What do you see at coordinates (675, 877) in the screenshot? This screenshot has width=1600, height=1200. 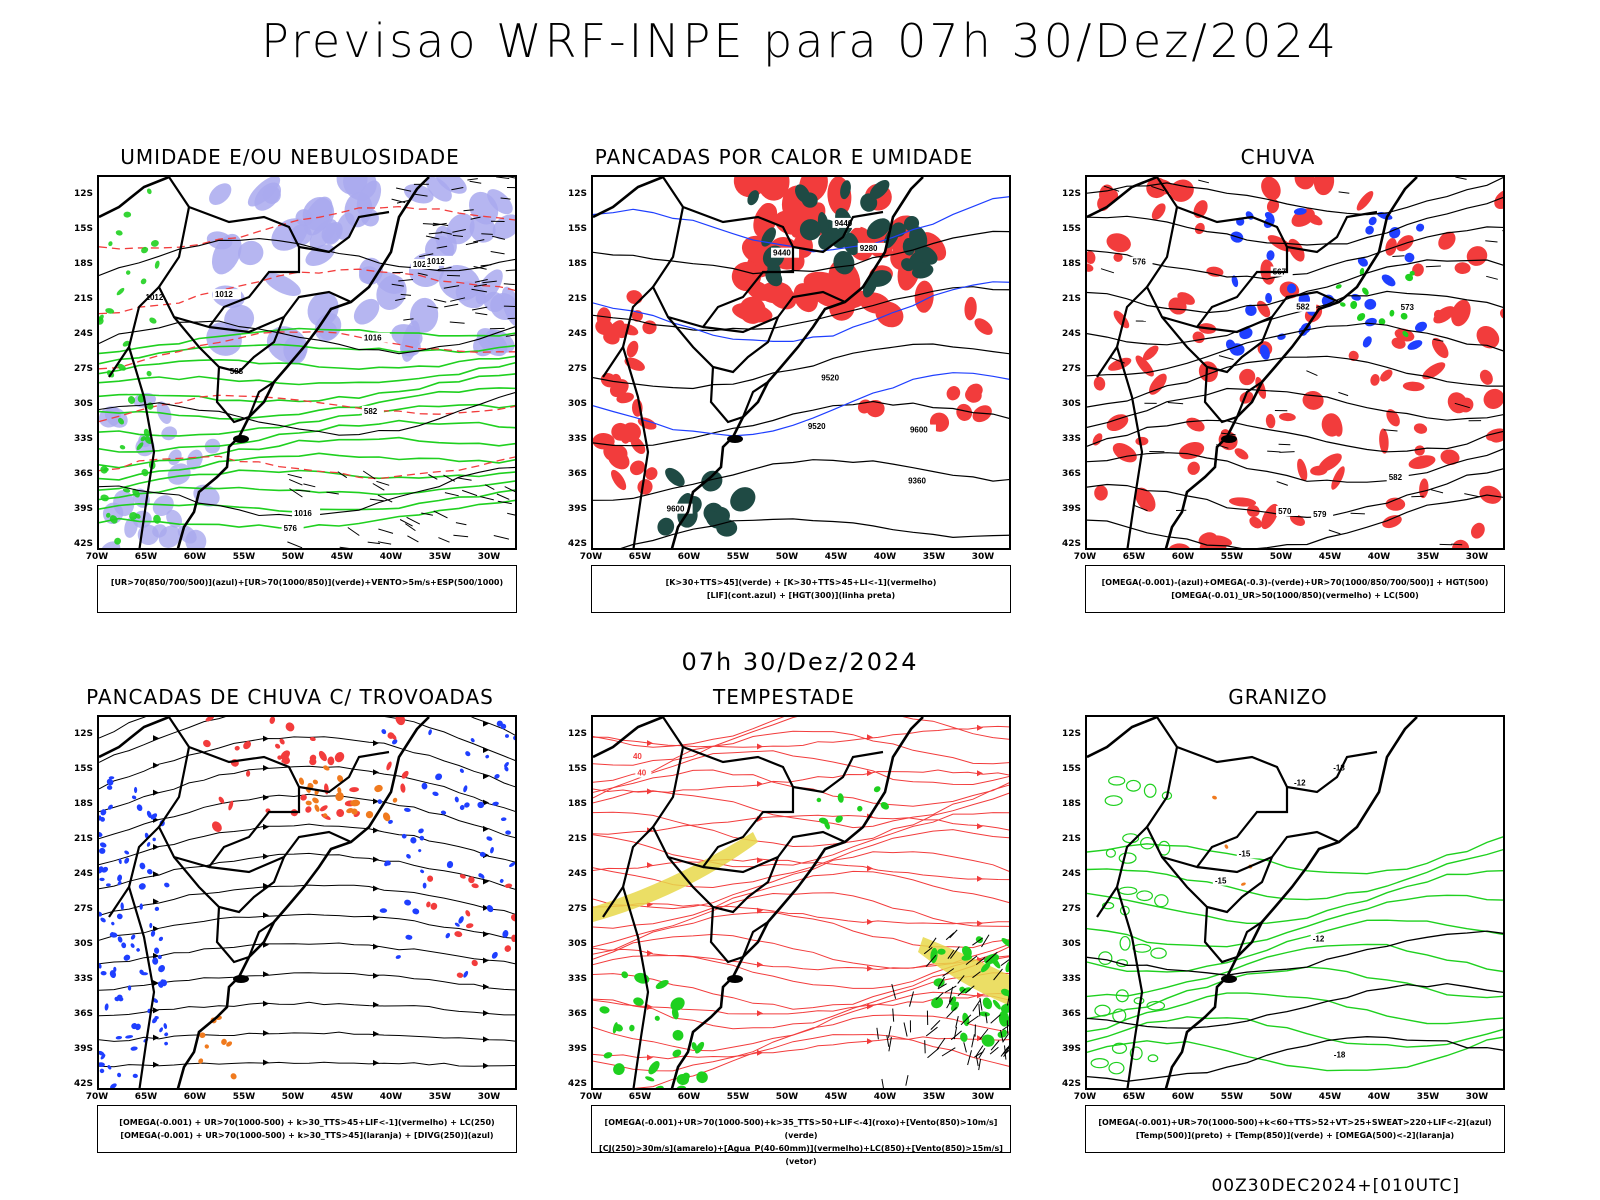 I see `jet-stream-area` at bounding box center [675, 877].